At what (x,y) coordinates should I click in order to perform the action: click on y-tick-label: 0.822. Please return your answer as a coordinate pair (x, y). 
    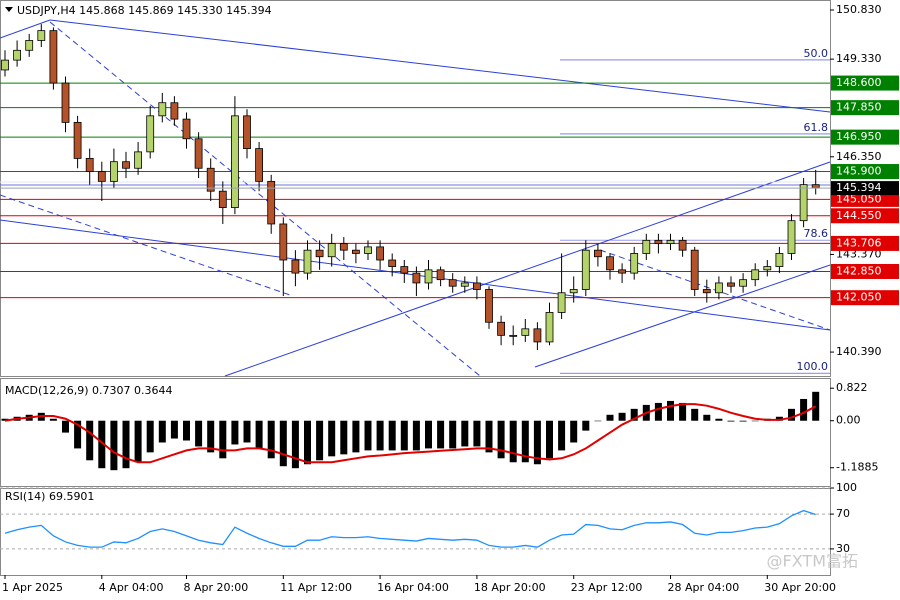
    Looking at the image, I should click on (852, 387).